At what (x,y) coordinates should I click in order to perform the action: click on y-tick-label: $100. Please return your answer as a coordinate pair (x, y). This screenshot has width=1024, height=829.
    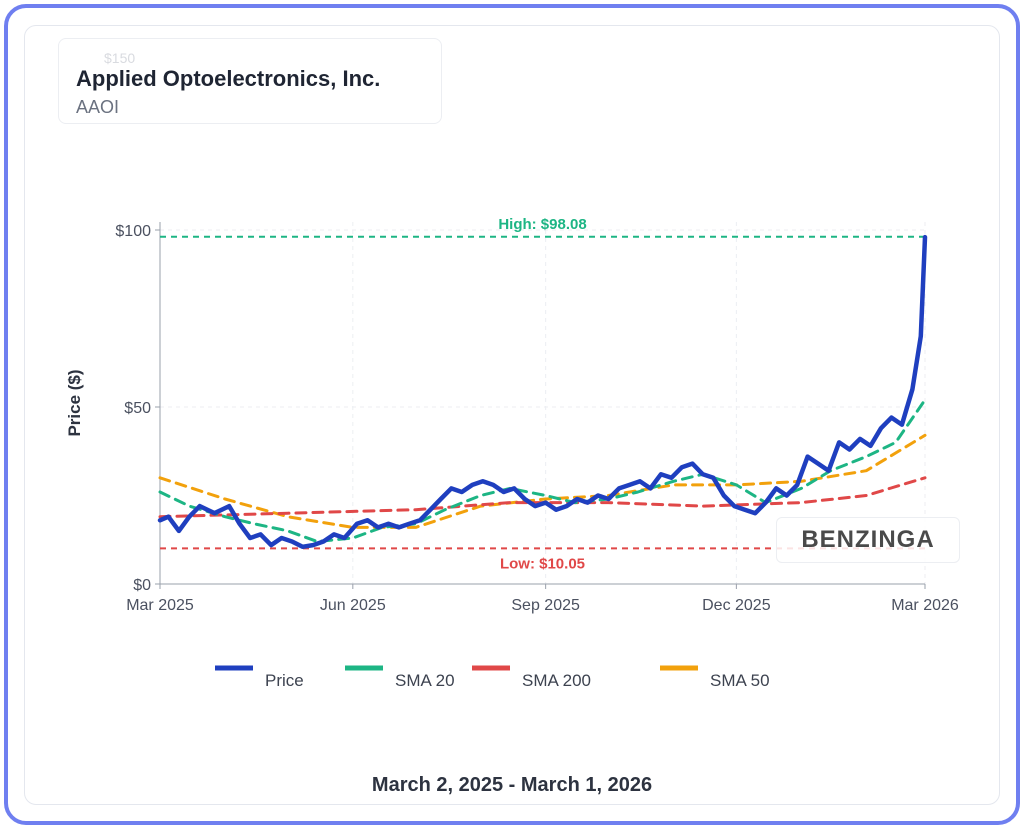
    Looking at the image, I should click on (133, 231).